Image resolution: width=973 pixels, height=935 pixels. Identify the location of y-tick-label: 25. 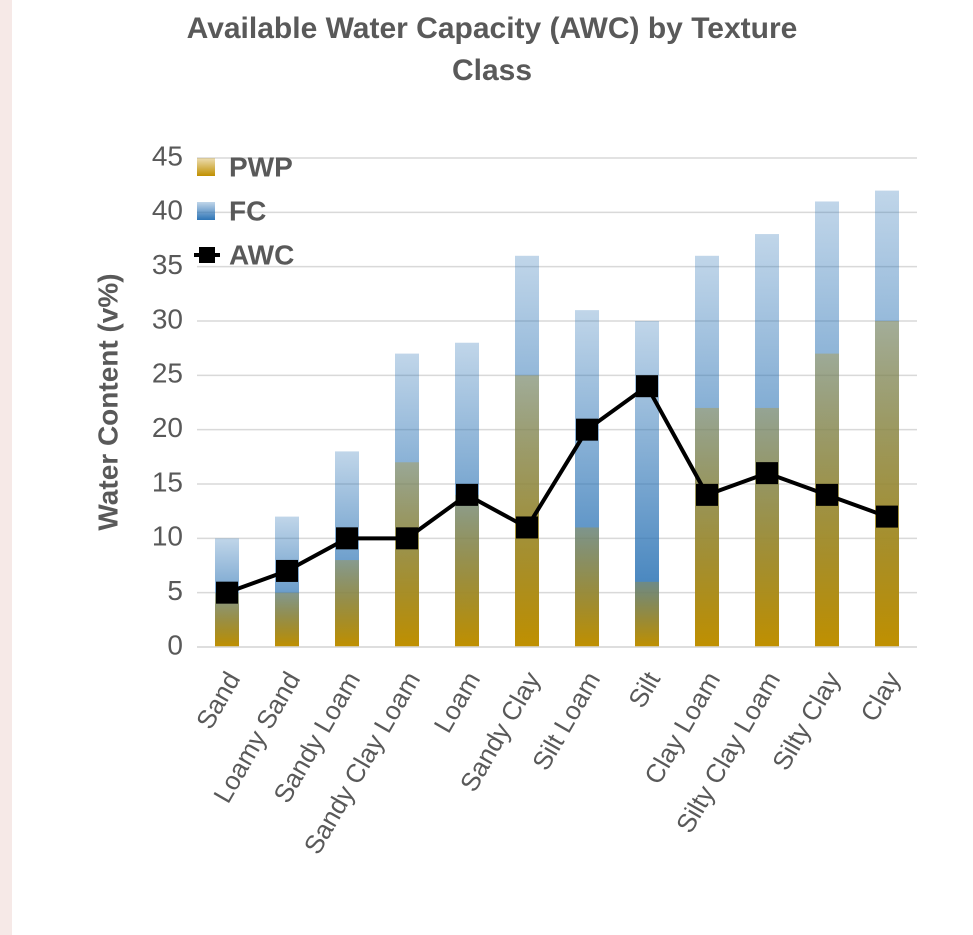
(167, 373).